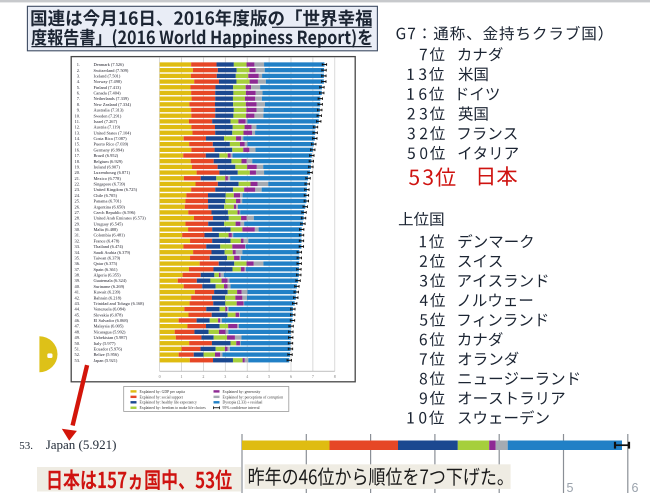  Describe the element at coordinates (107, 354) in the screenshot. I see `svg-text: Belize (5.956)` at that location.